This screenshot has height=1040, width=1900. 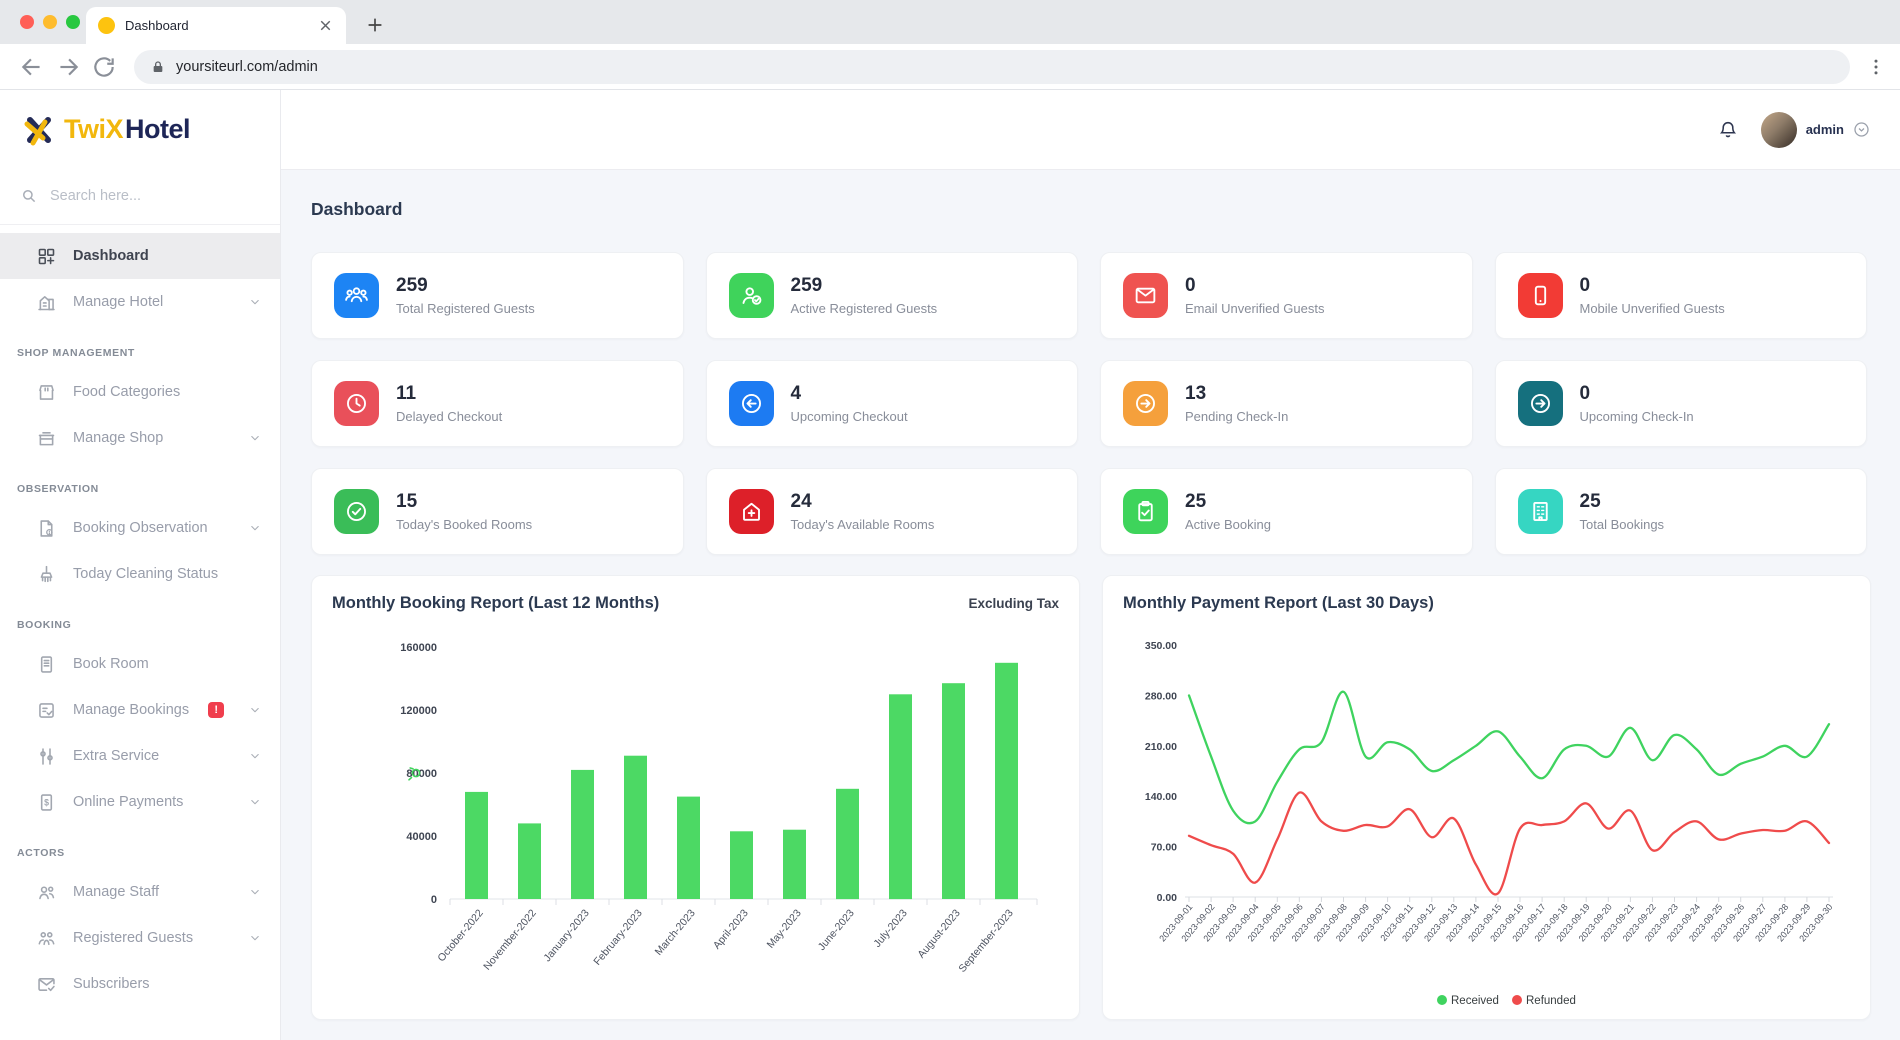 What do you see at coordinates (50, 22) in the screenshot?
I see `minimize-window-button` at bounding box center [50, 22].